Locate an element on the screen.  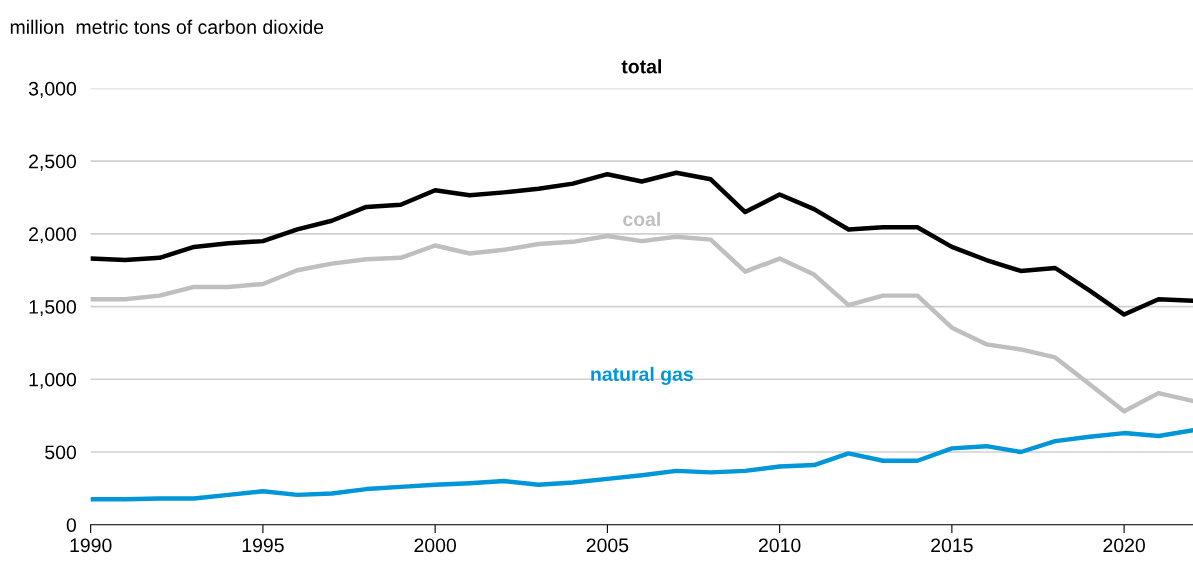
line-series is located at coordinates (641, 464).